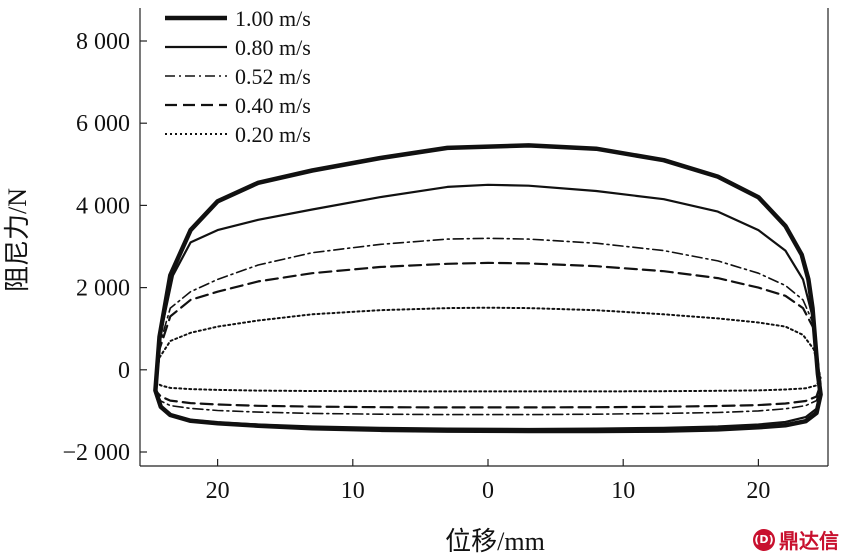  I want to click on legend-label-3: 0.40 m/s, so click(273, 105).